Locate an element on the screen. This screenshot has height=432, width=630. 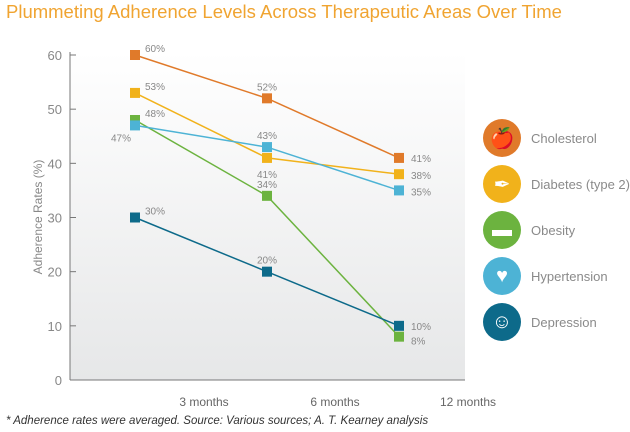
y-tick-label: 20 is located at coordinates (55, 272).